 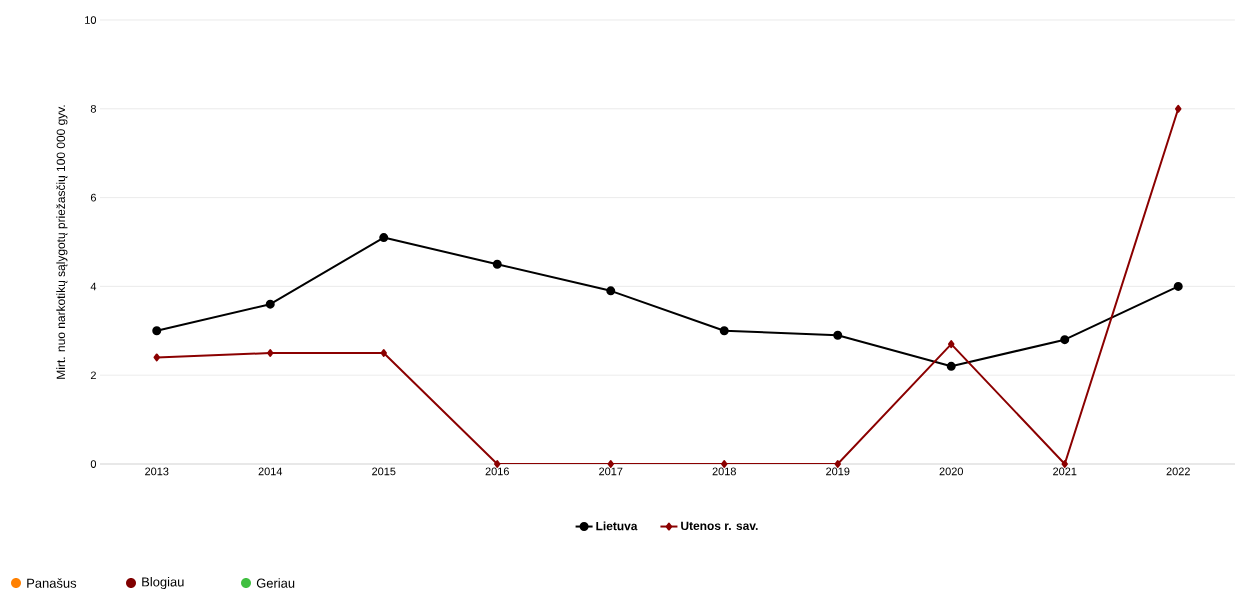 What do you see at coordinates (384, 471) in the screenshot?
I see `x-tick-label: 2015` at bounding box center [384, 471].